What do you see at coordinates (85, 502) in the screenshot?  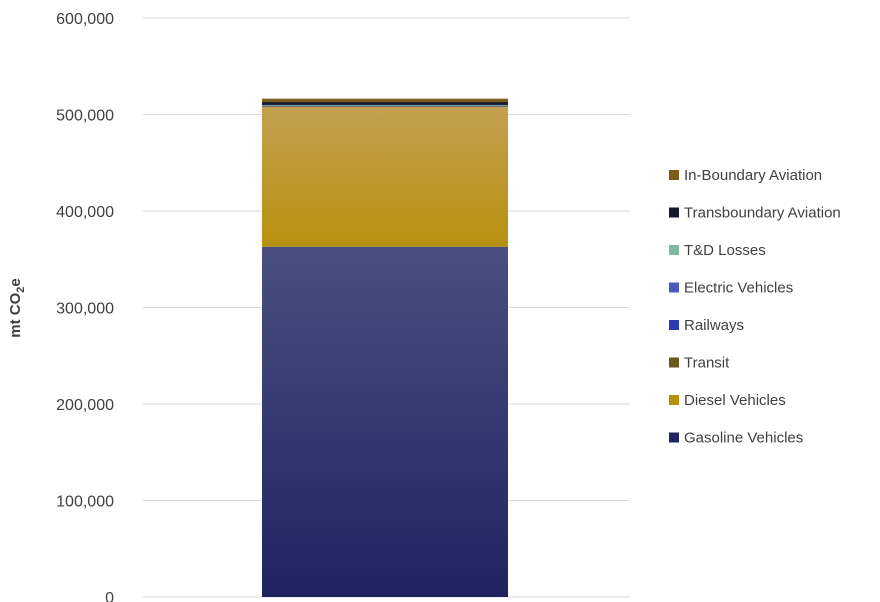 I see `y-tick-label: 100,000` at bounding box center [85, 502].